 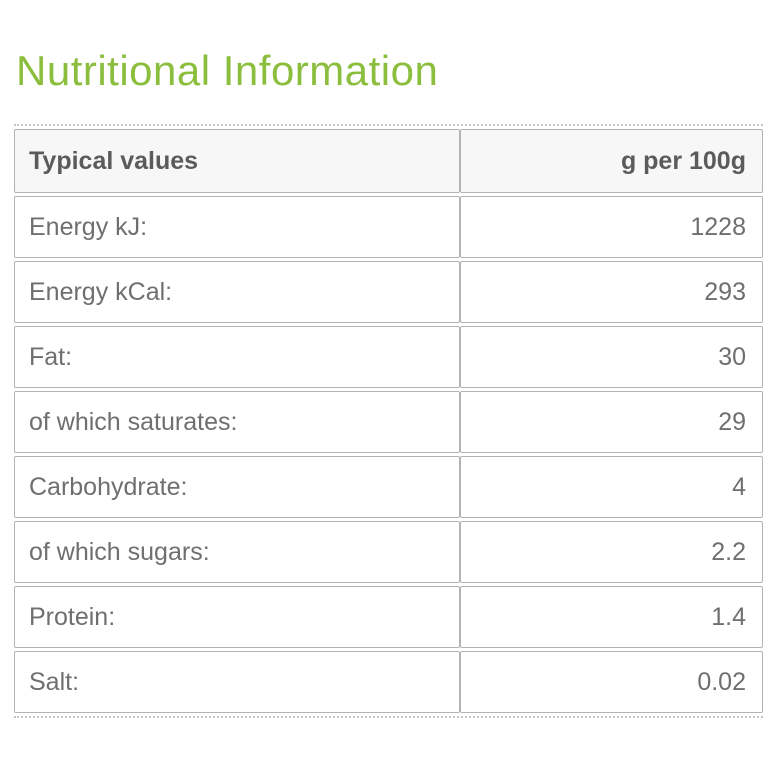 I want to click on nutrient-label: Energy kCal:, so click(x=237, y=292).